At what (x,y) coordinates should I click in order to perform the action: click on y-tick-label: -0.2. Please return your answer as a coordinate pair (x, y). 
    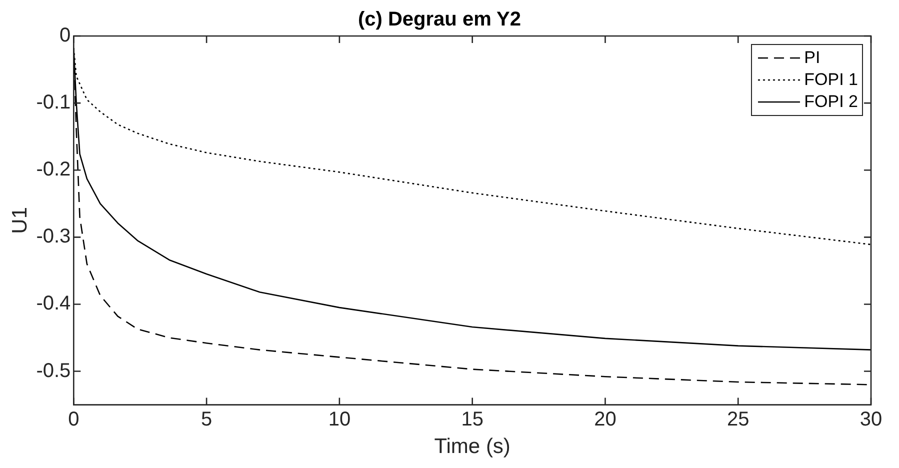
    Looking at the image, I should click on (53, 169).